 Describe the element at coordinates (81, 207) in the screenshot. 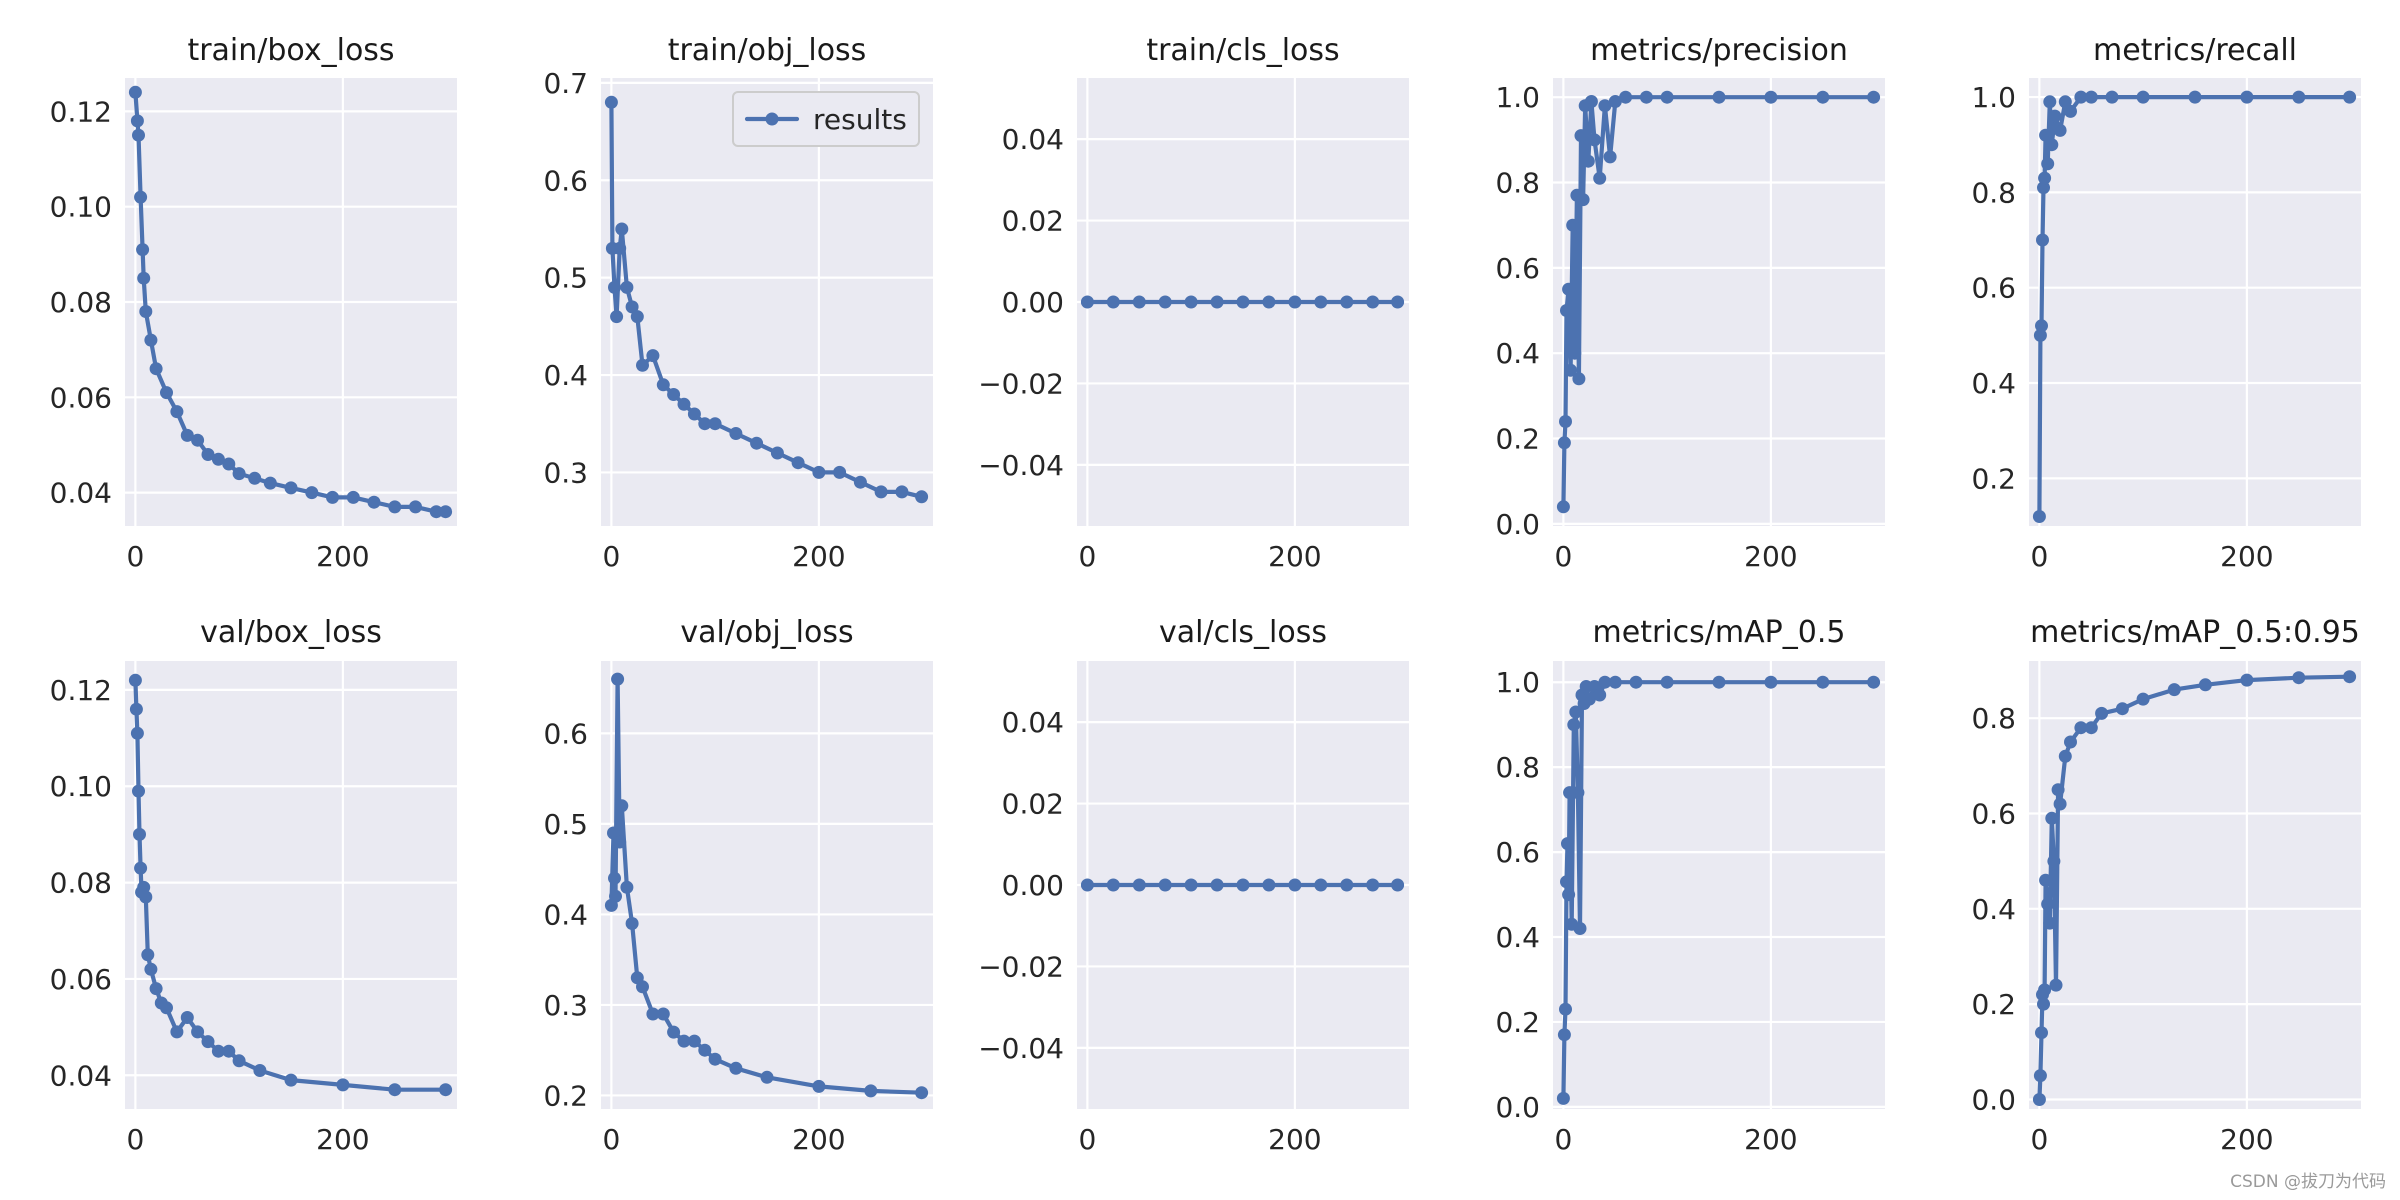

I see `y-tick-label: 0.10` at that location.